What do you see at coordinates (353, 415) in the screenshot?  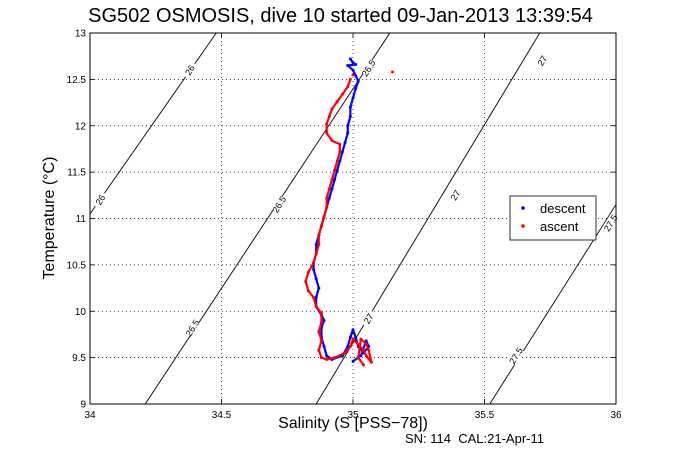 I see `x-tick-label: 35` at bounding box center [353, 415].